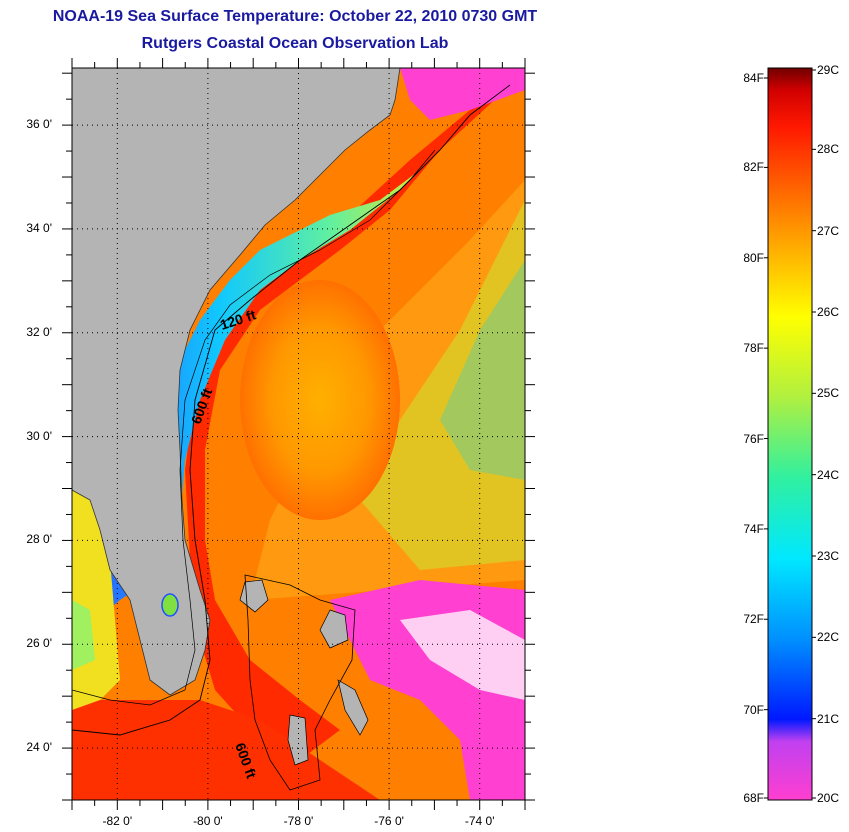  Describe the element at coordinates (208, 821) in the screenshot. I see `longitude-label: -80 0'` at that location.